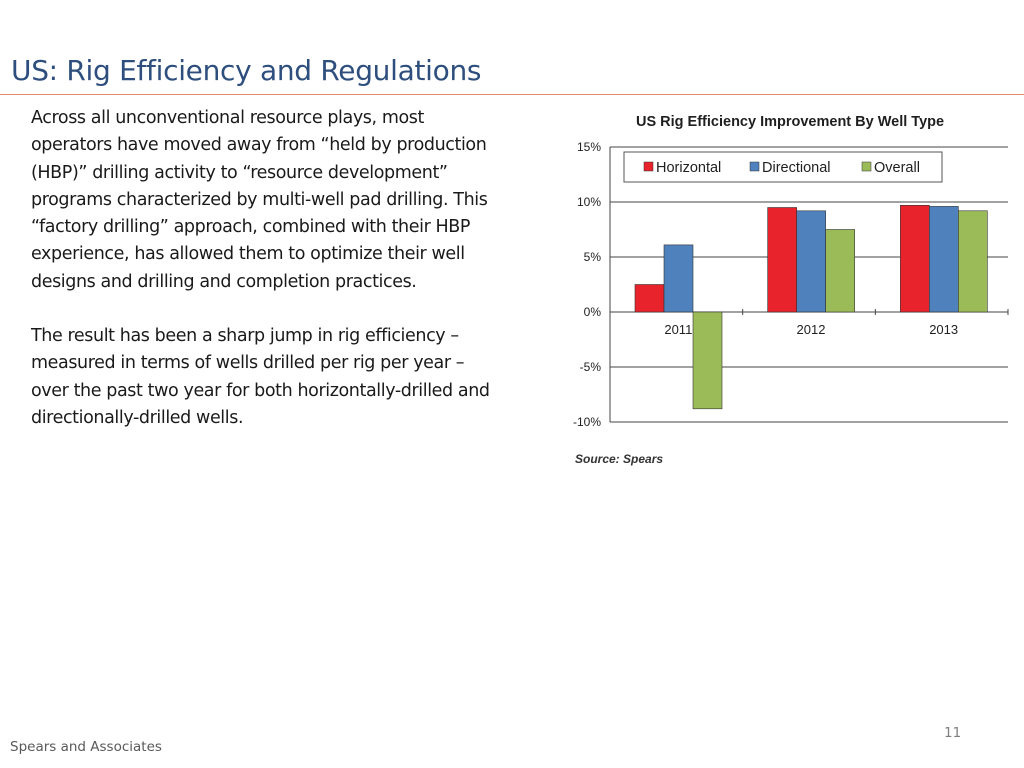 The width and height of the screenshot is (1024, 768). What do you see at coordinates (754, 166) in the screenshot?
I see `legend-swatch-directional` at bounding box center [754, 166].